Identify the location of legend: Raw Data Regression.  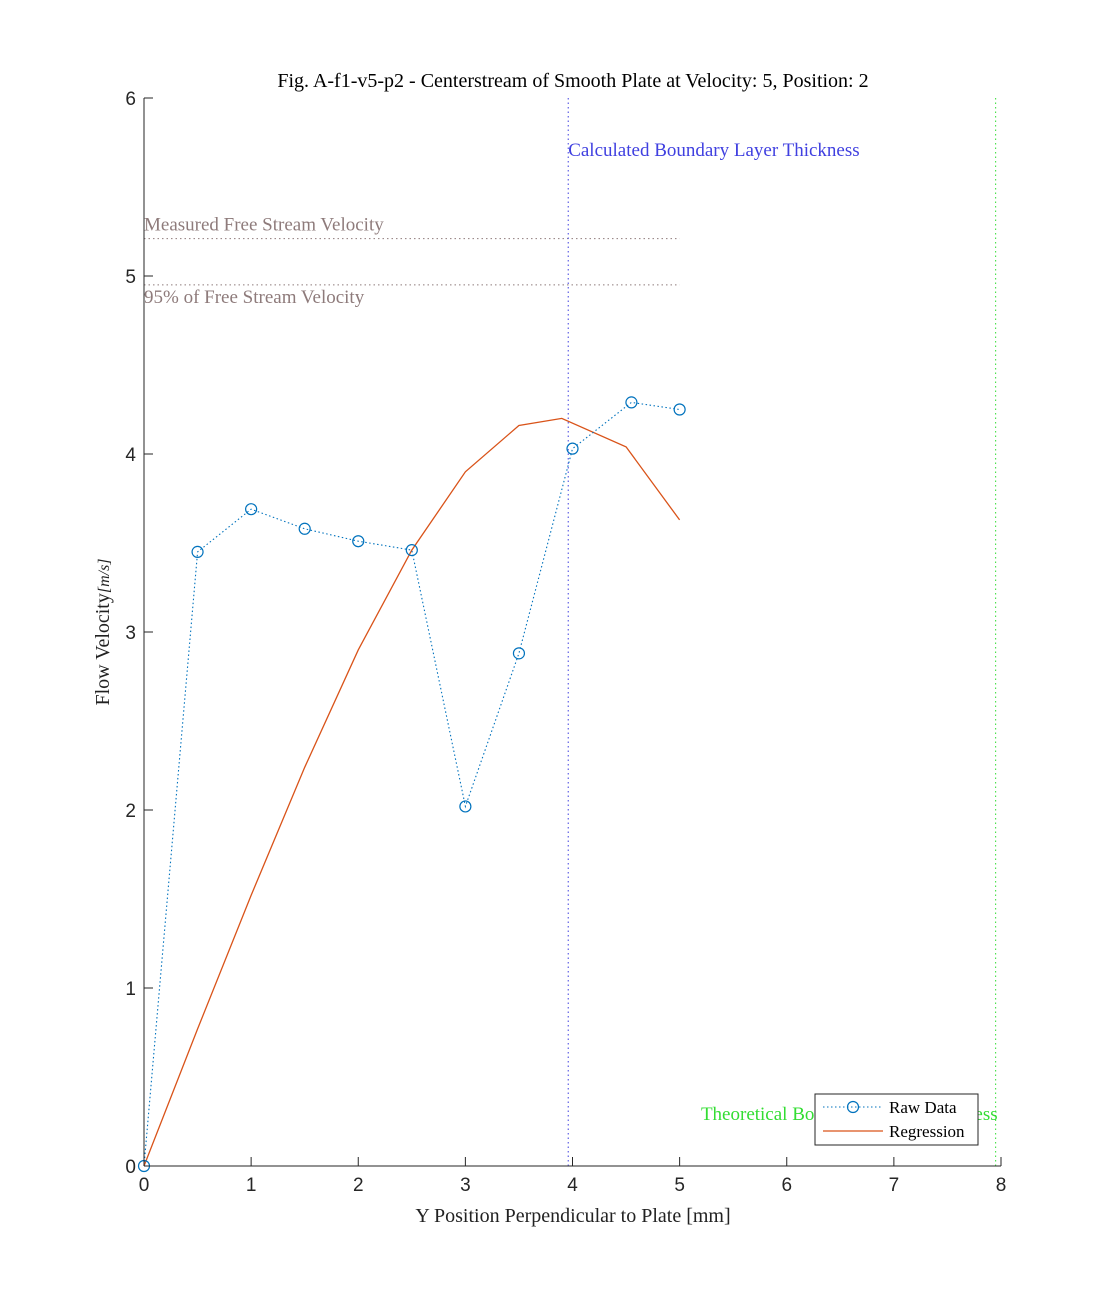
(896, 1119).